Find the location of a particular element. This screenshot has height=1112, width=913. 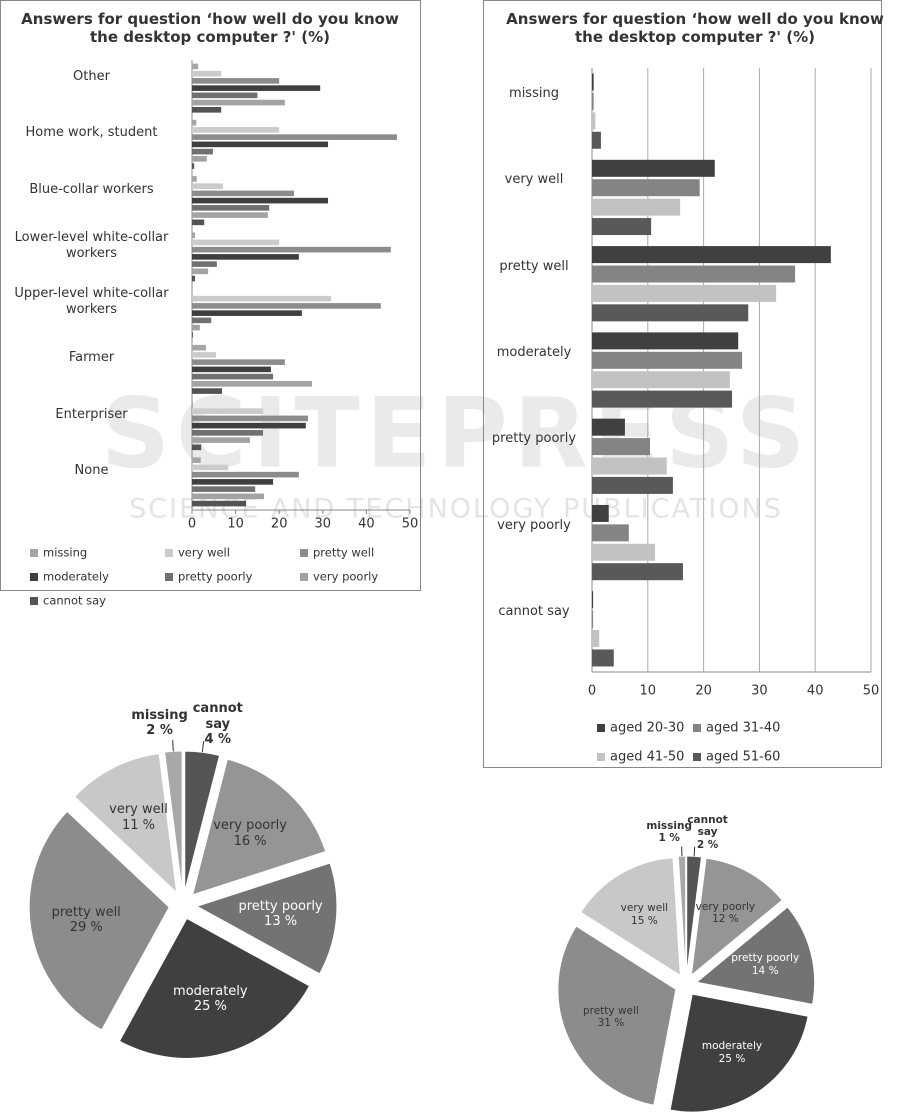

legend-label: aged 51-60 is located at coordinates (743, 757).